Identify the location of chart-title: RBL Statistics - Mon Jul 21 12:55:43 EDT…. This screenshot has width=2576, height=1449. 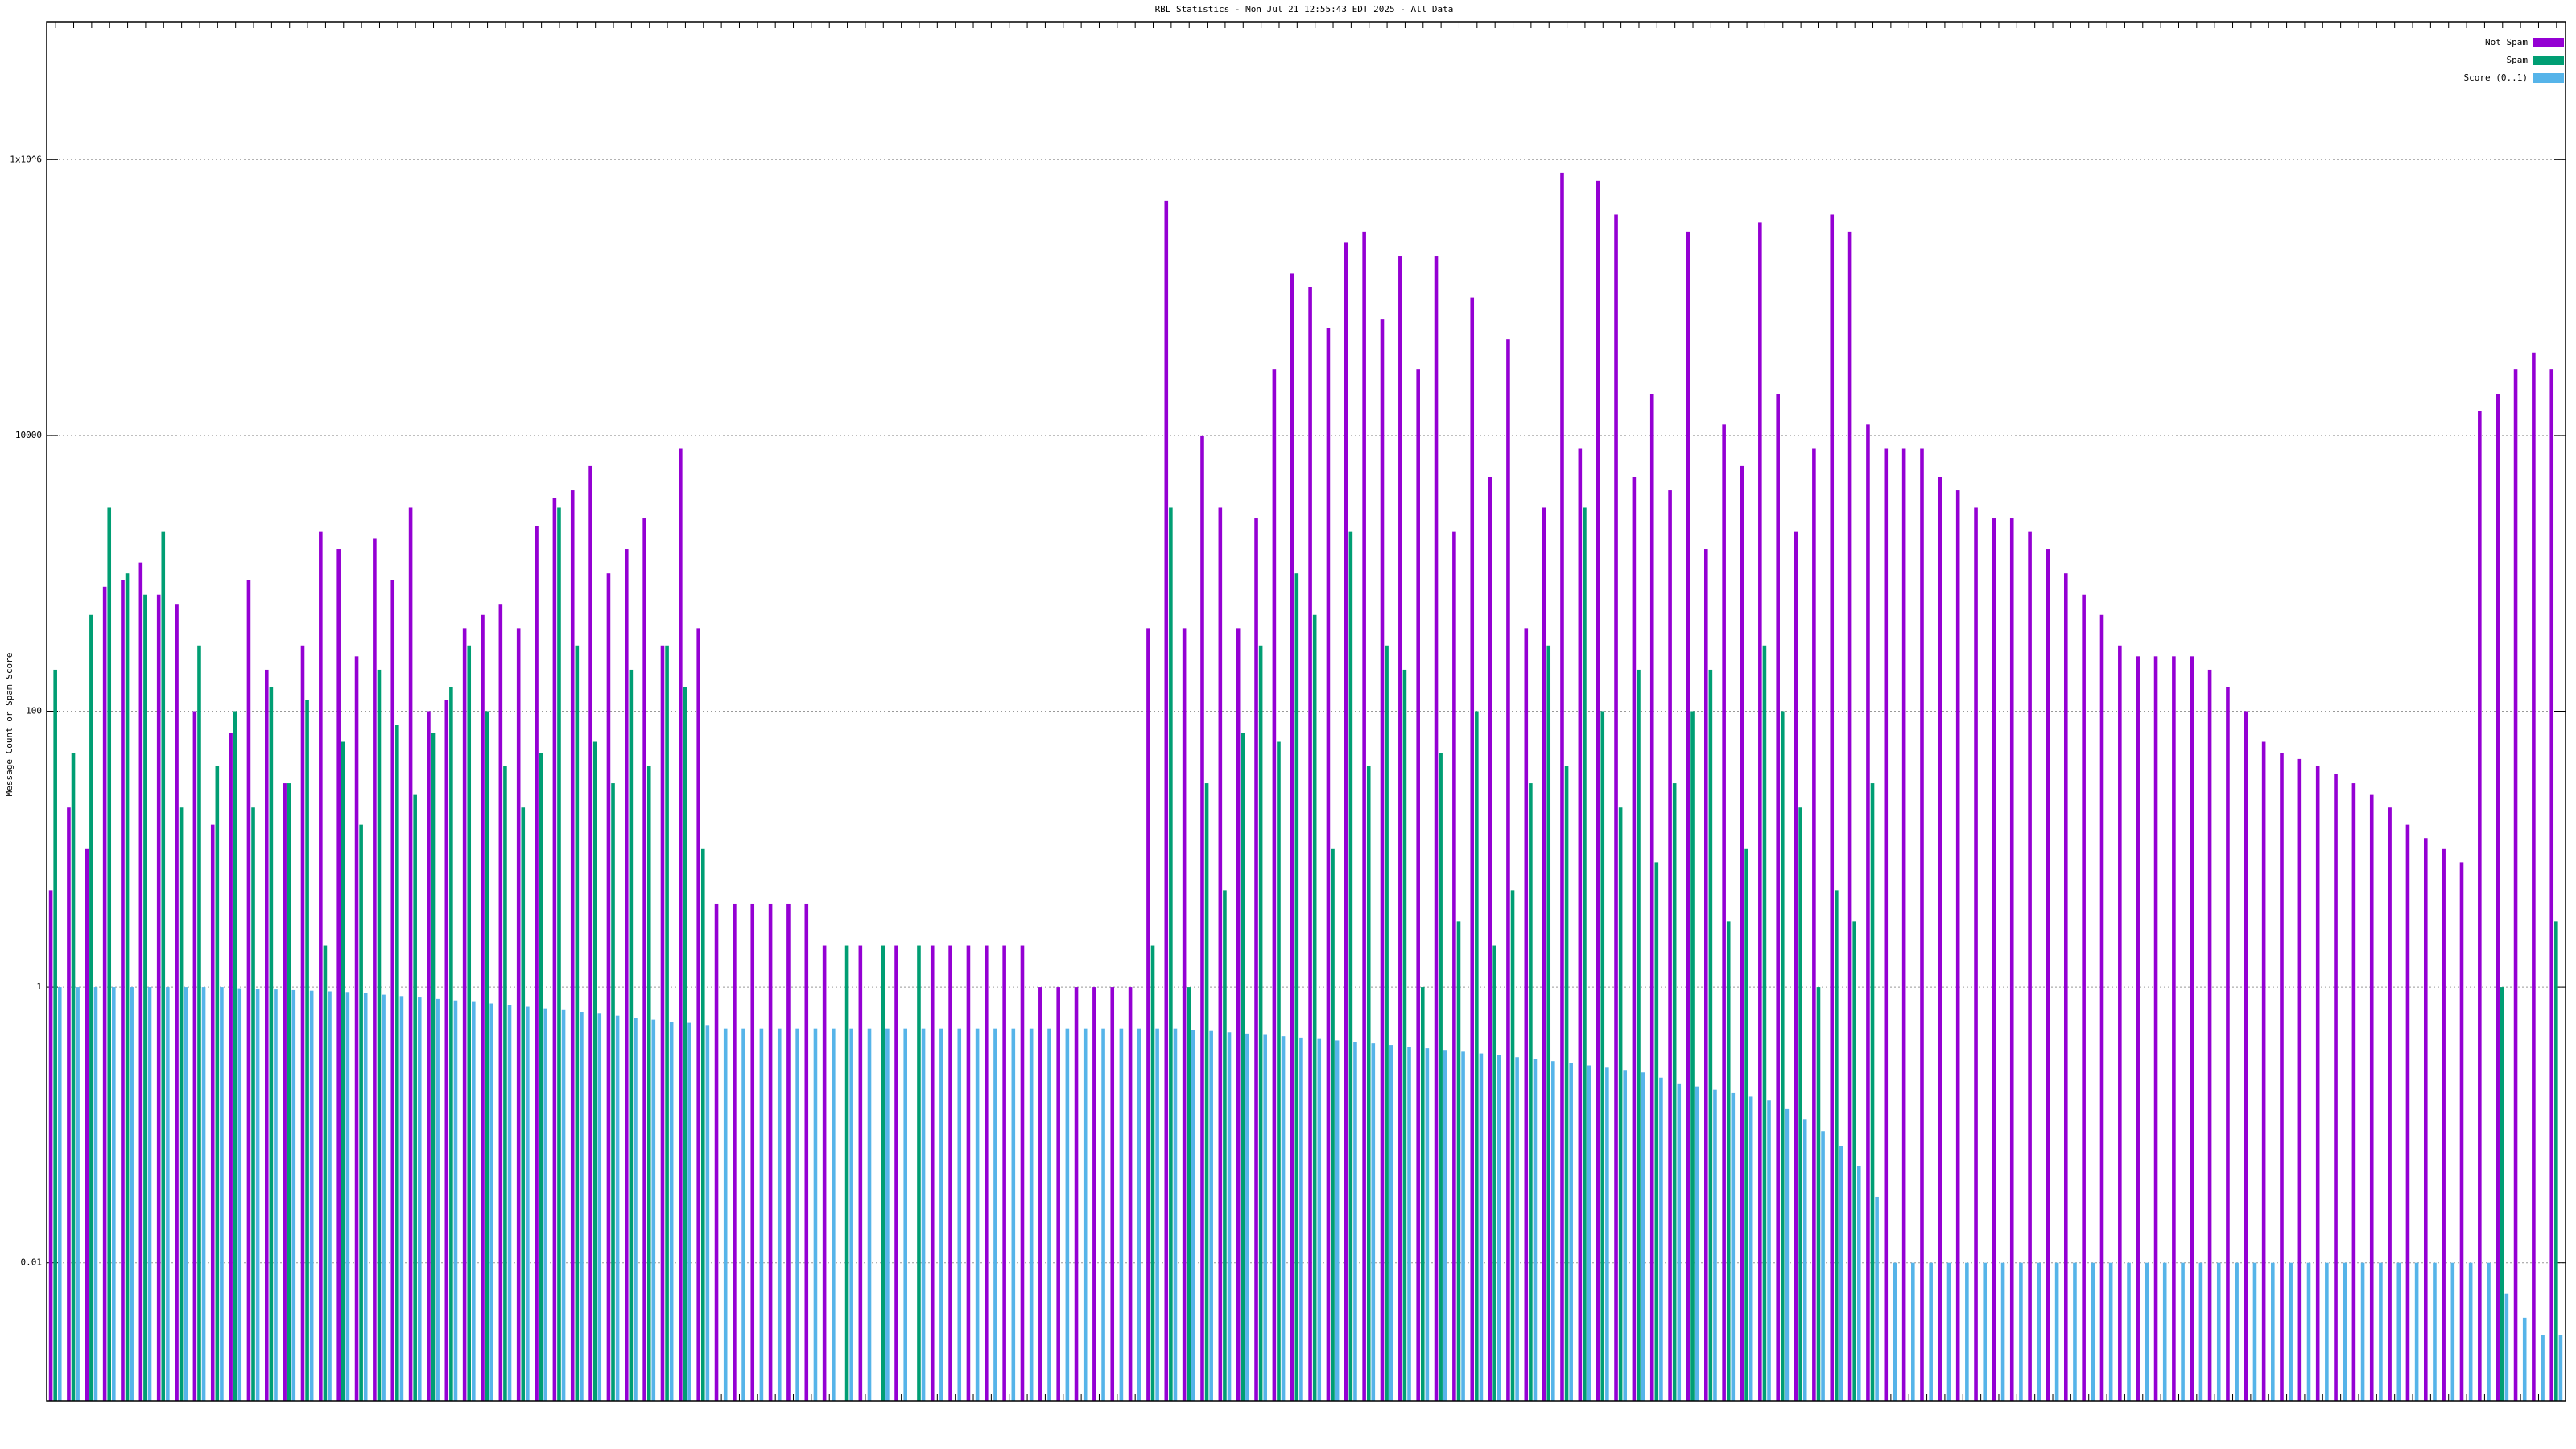
(1304, 9).